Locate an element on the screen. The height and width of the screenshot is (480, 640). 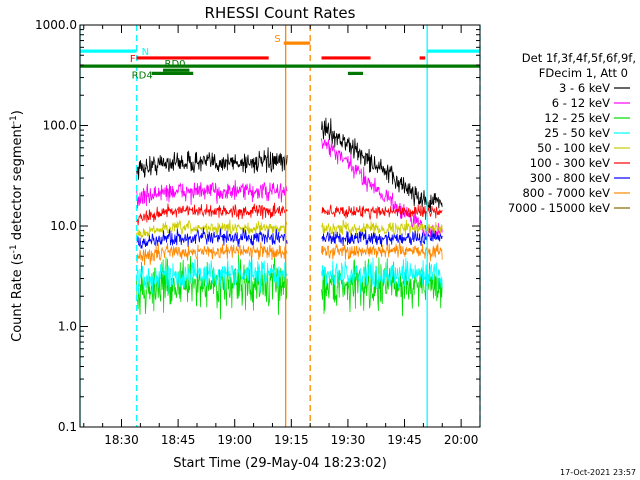
series-100-300-kev is located at coordinates (289, 214).